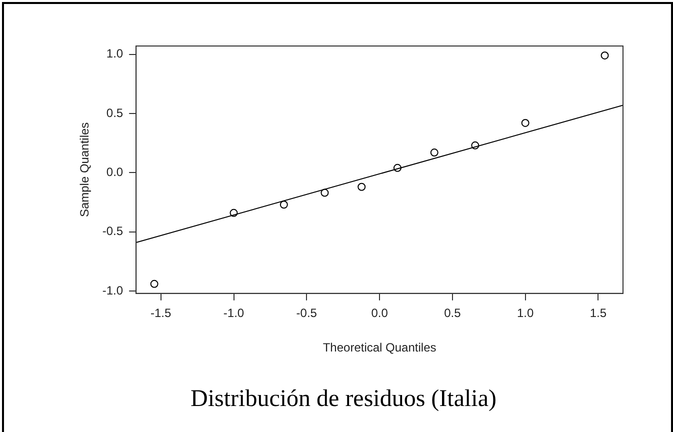 This screenshot has width=673, height=432. What do you see at coordinates (379, 313) in the screenshot?
I see `x-tick-label: 0.0` at bounding box center [379, 313].